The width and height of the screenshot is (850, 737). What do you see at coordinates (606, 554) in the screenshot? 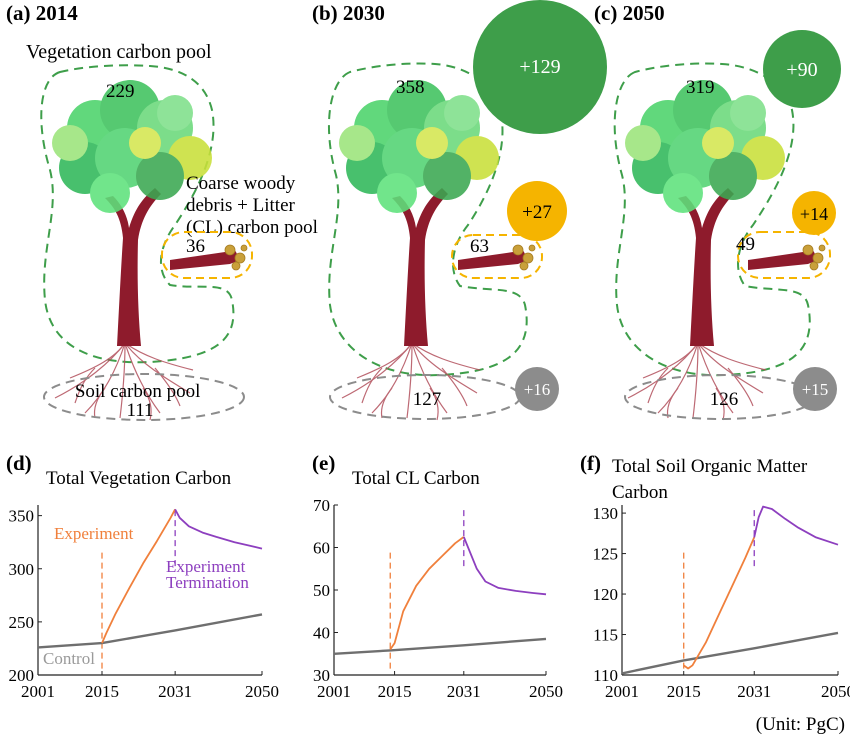
I see `y-tick-label: 125` at bounding box center [606, 554].